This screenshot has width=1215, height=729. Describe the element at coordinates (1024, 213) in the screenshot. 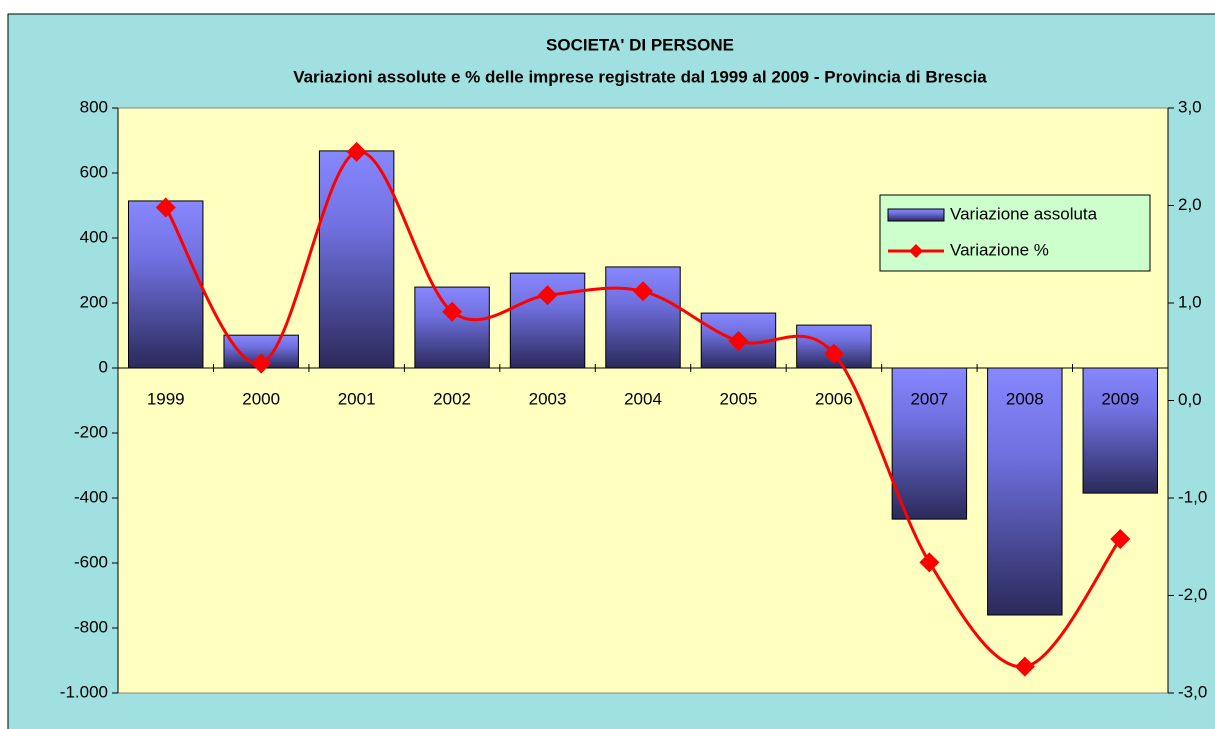

I see `legend-label: Variazione assoluta` at that location.